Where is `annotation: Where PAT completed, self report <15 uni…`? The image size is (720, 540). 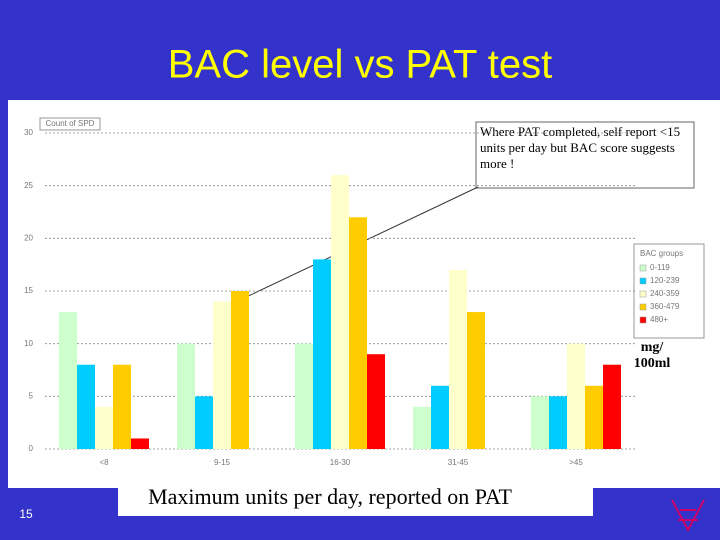
annotation: Where PAT completed, self report <15 uni… is located at coordinates (580, 147).